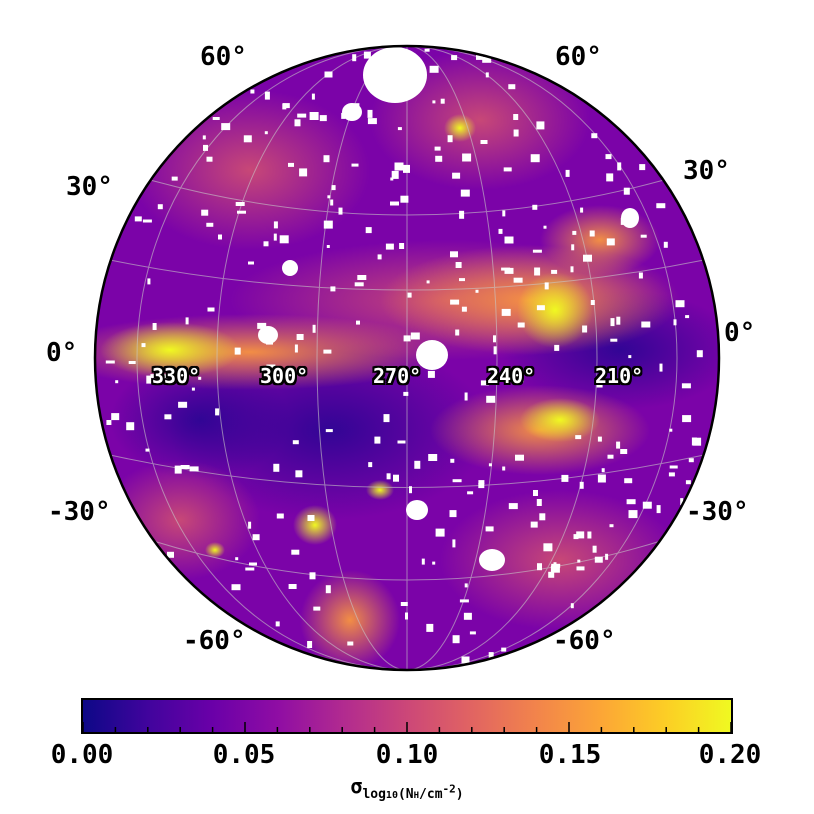 The height and width of the screenshot is (814, 814). I want to click on lat-label-left-minus60: -60°, so click(214, 641).